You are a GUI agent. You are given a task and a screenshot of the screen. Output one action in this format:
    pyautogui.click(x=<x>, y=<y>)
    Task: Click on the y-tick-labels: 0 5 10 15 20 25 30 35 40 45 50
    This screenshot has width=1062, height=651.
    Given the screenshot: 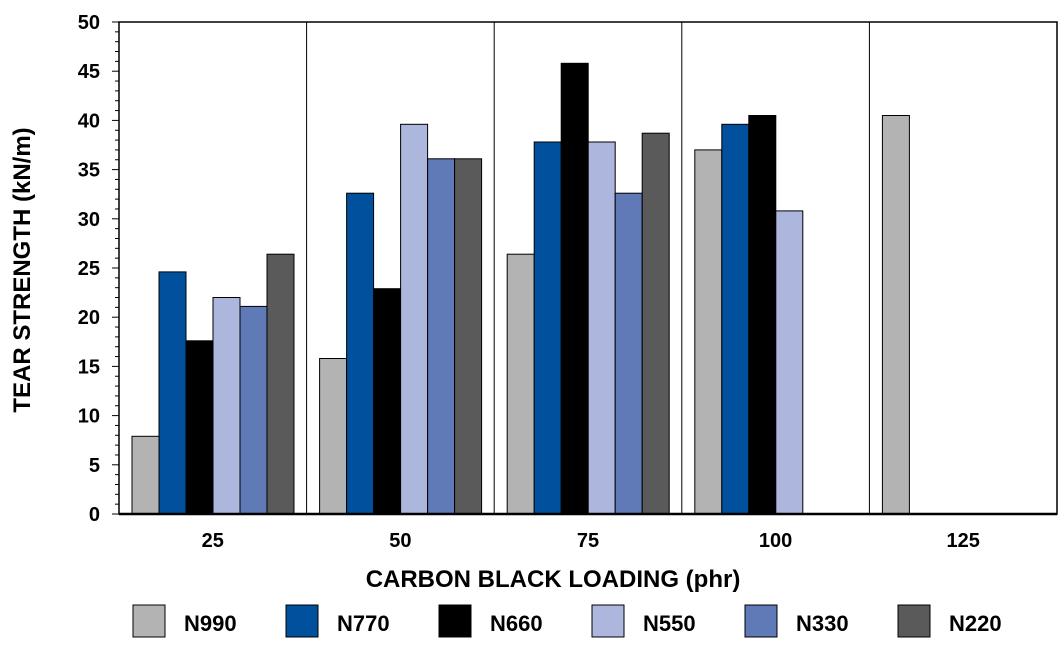 What is the action you would take?
    pyautogui.click(x=89, y=269)
    